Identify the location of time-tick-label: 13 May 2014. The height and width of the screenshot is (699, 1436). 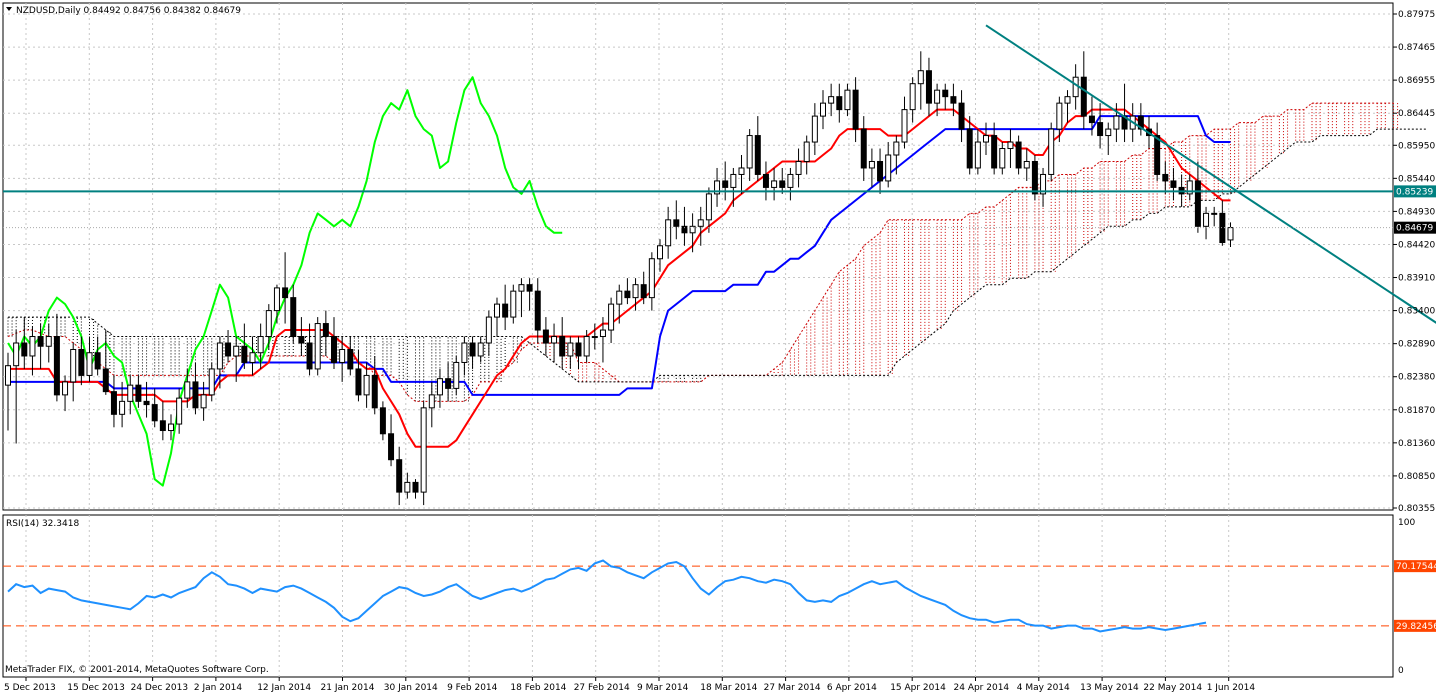
(1109, 688).